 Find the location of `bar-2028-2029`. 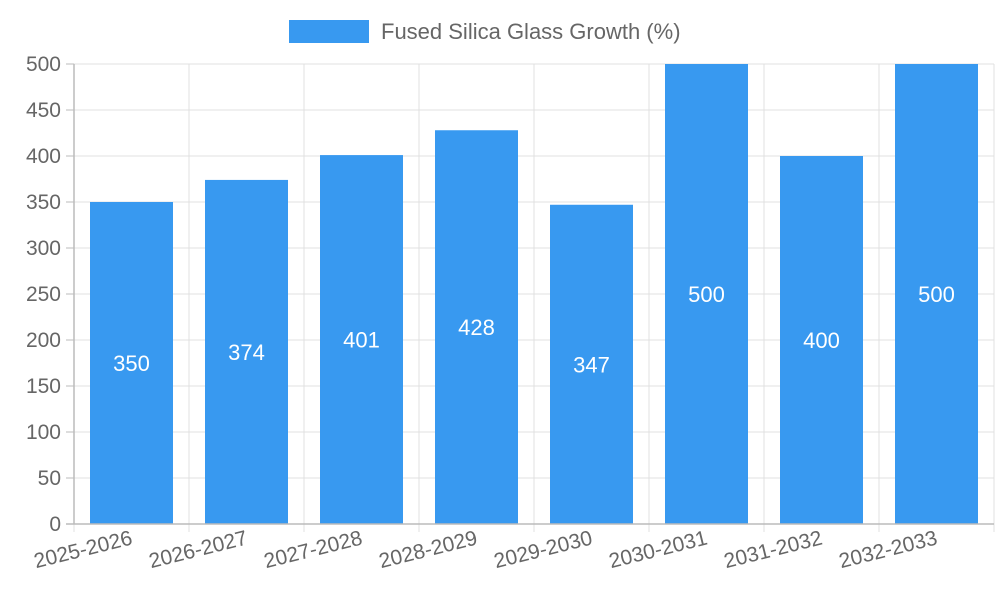

bar-2028-2029 is located at coordinates (476, 327).